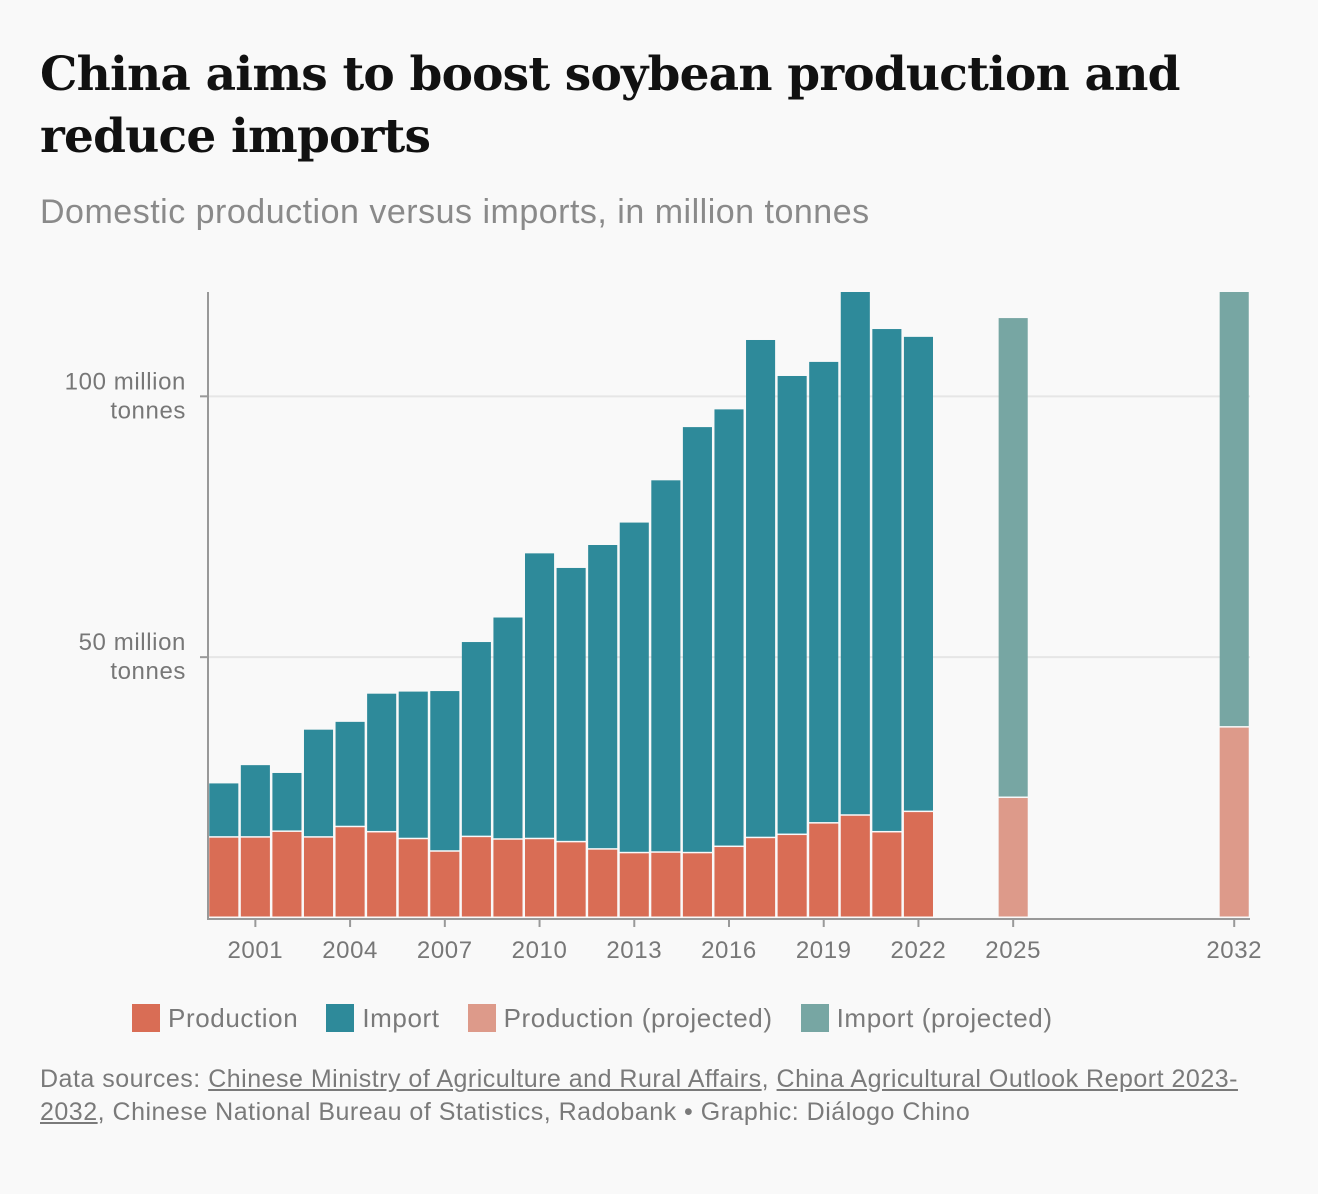  I want to click on bar-import-2001: Import 2001: 13.9, so click(255, 801).